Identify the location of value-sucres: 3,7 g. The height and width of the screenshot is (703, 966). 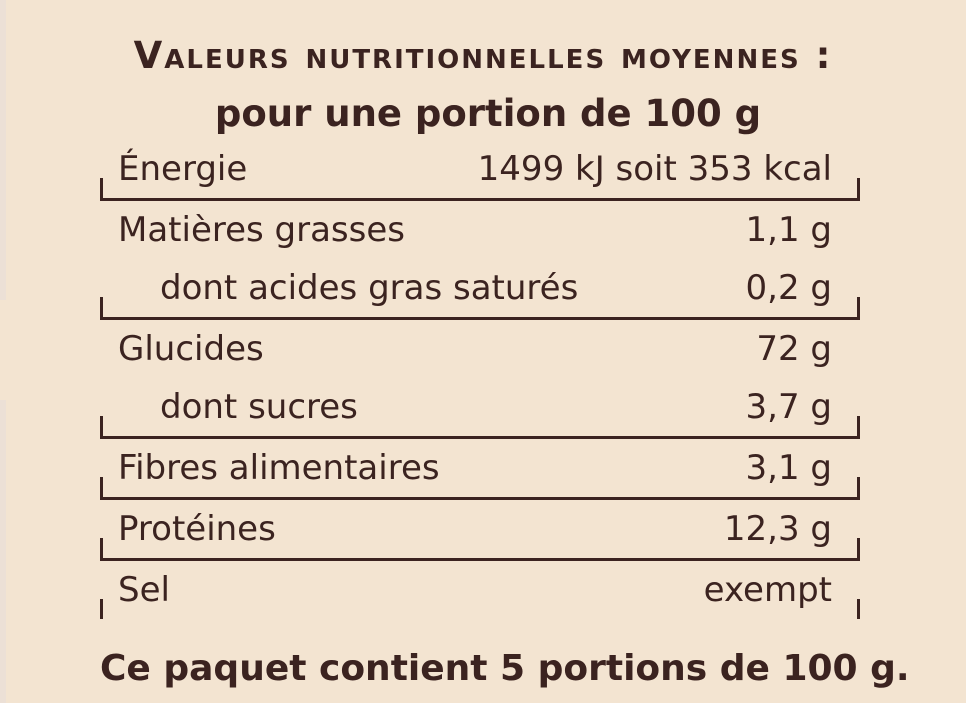
(788, 407).